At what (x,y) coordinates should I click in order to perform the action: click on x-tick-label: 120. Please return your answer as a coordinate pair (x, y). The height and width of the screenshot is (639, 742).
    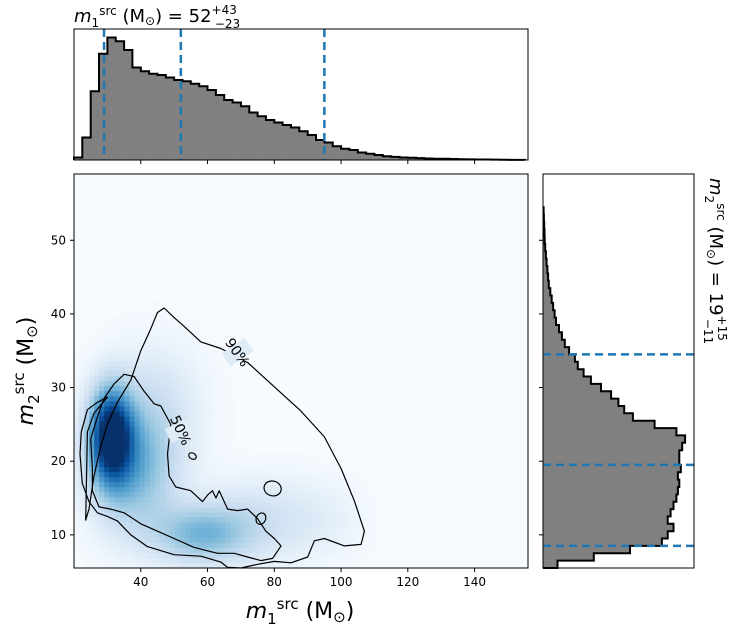
    Looking at the image, I should click on (407, 582).